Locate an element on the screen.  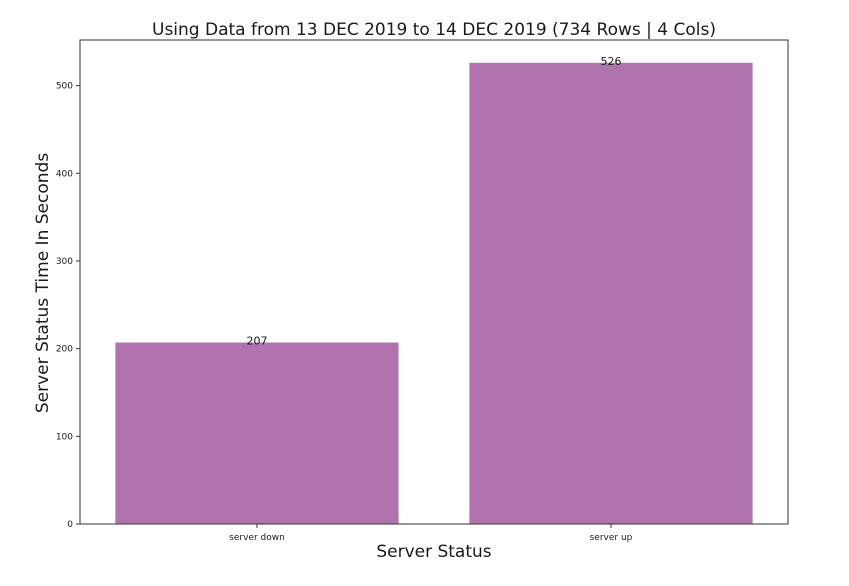
y-tick-label: 0 is located at coordinates (70, 525).